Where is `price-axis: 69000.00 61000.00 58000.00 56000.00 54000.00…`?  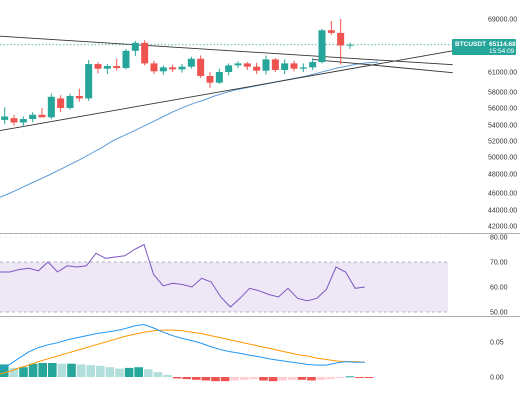
price-axis: 69000.00 61000.00 58000.00 56000.00 54000.00… is located at coordinates (502, 199).